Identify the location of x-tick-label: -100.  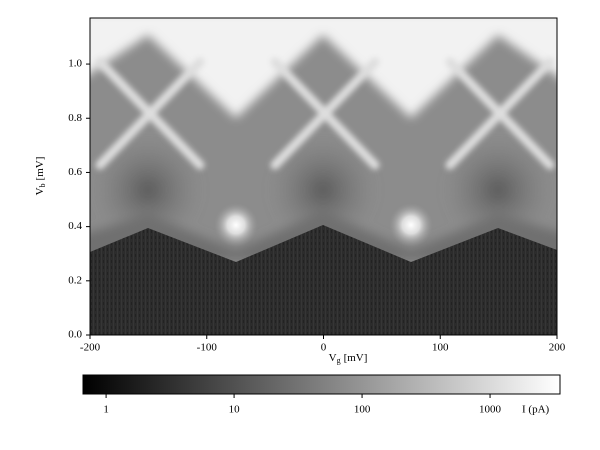
(207, 348).